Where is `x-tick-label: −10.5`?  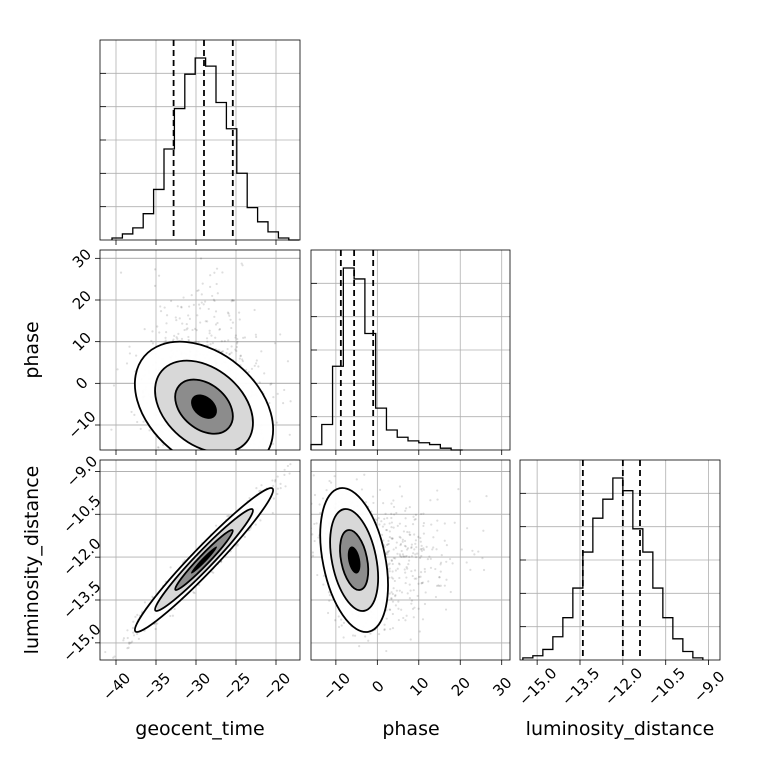 x-tick-label: −10.5 is located at coordinates (666, 686).